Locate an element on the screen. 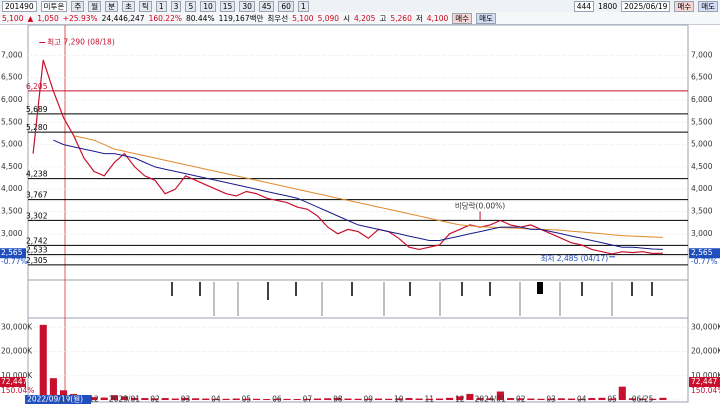  y-tick-label: 4,500 is located at coordinates (702, 166).